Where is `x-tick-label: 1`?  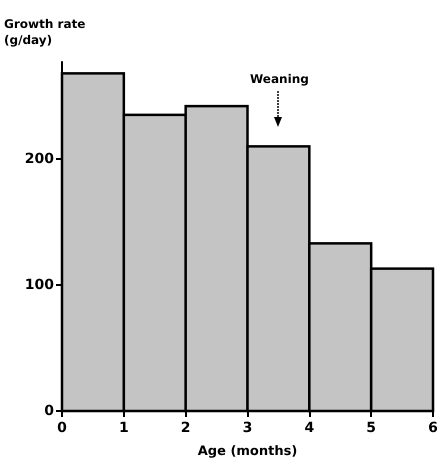 x-tick-label: 1 is located at coordinates (123, 428).